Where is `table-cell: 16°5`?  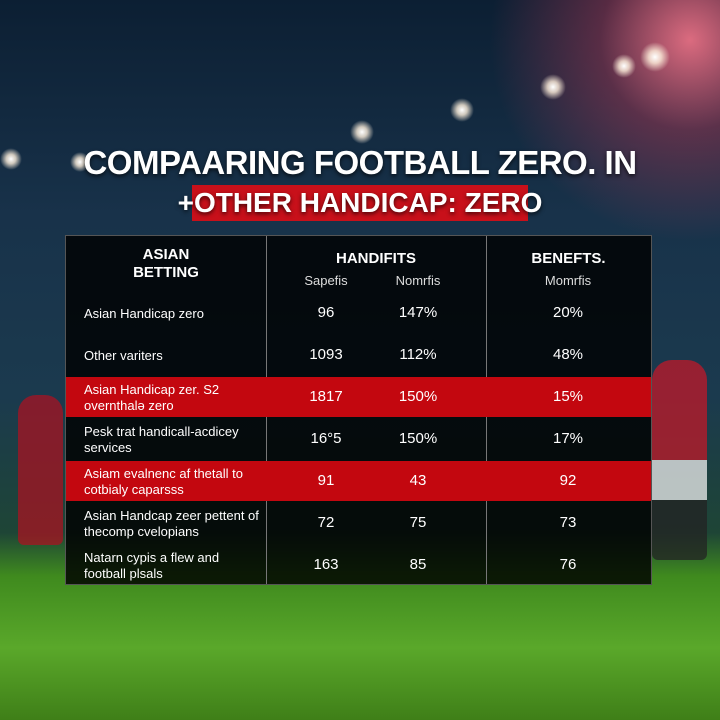
table-cell: 16°5 is located at coordinates (326, 438).